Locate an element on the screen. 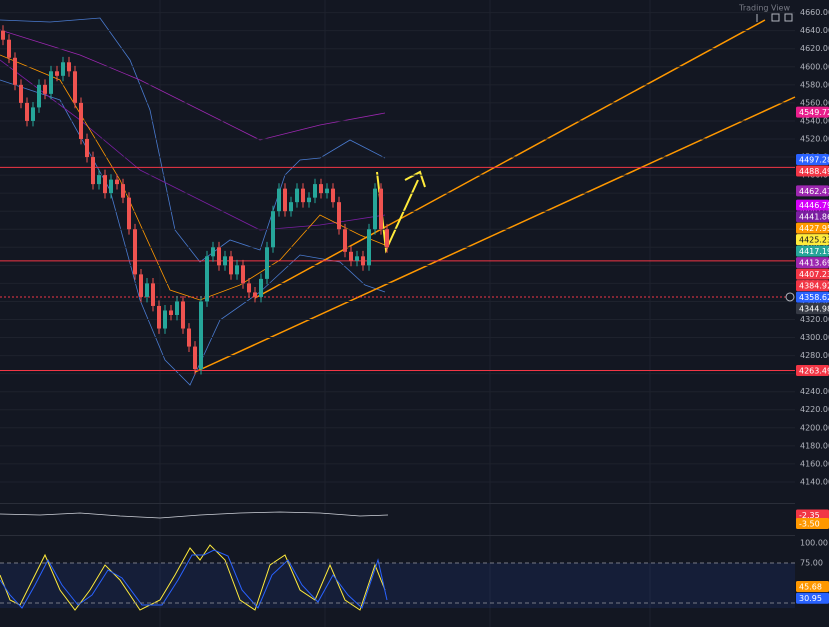  price-tag-label: 4441.86 is located at coordinates (814, 217).